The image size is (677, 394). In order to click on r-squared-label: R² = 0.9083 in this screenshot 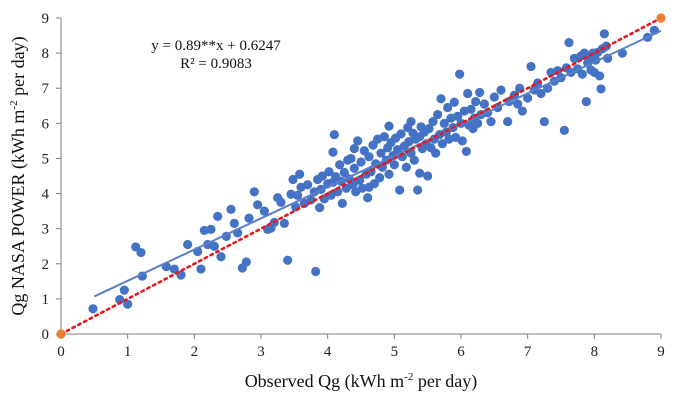, I will do `click(216, 64)`.